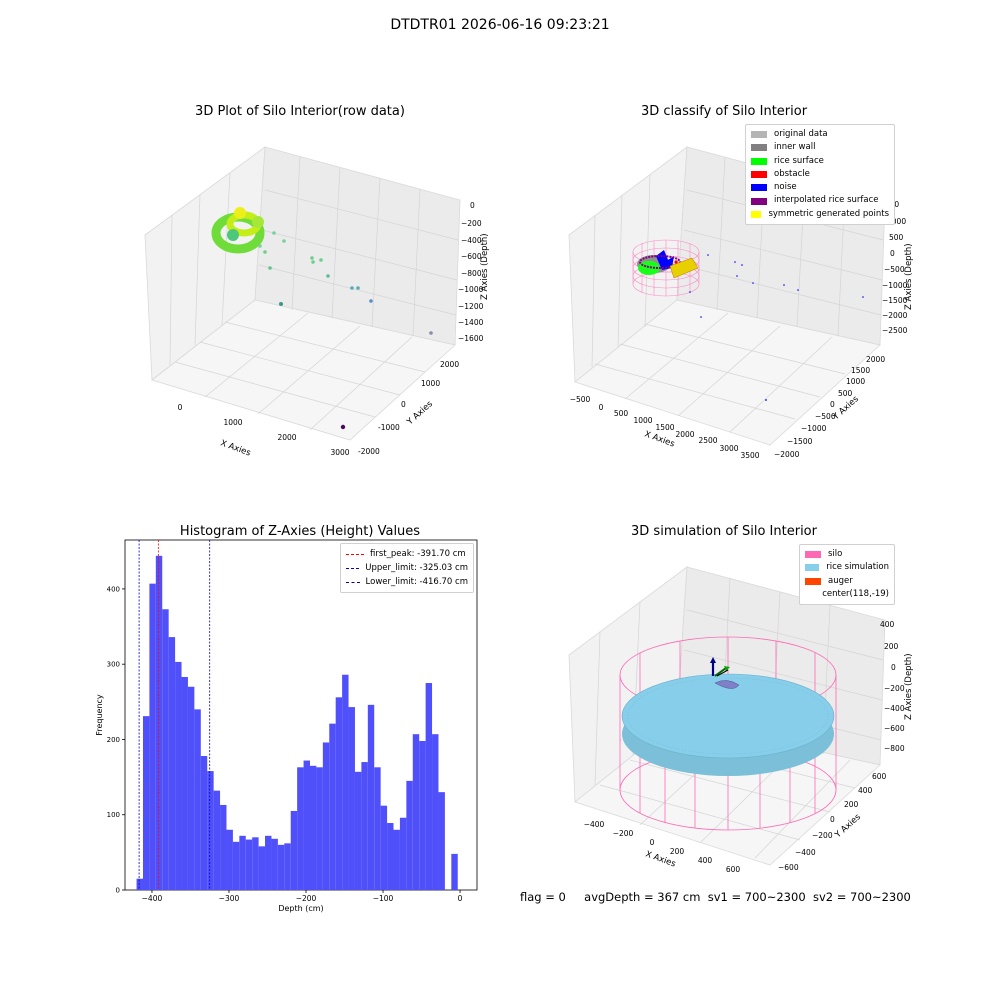 Image resolution: width=1000 pixels, height=1000 pixels. I want to click on legend-line, so click(353, 568).